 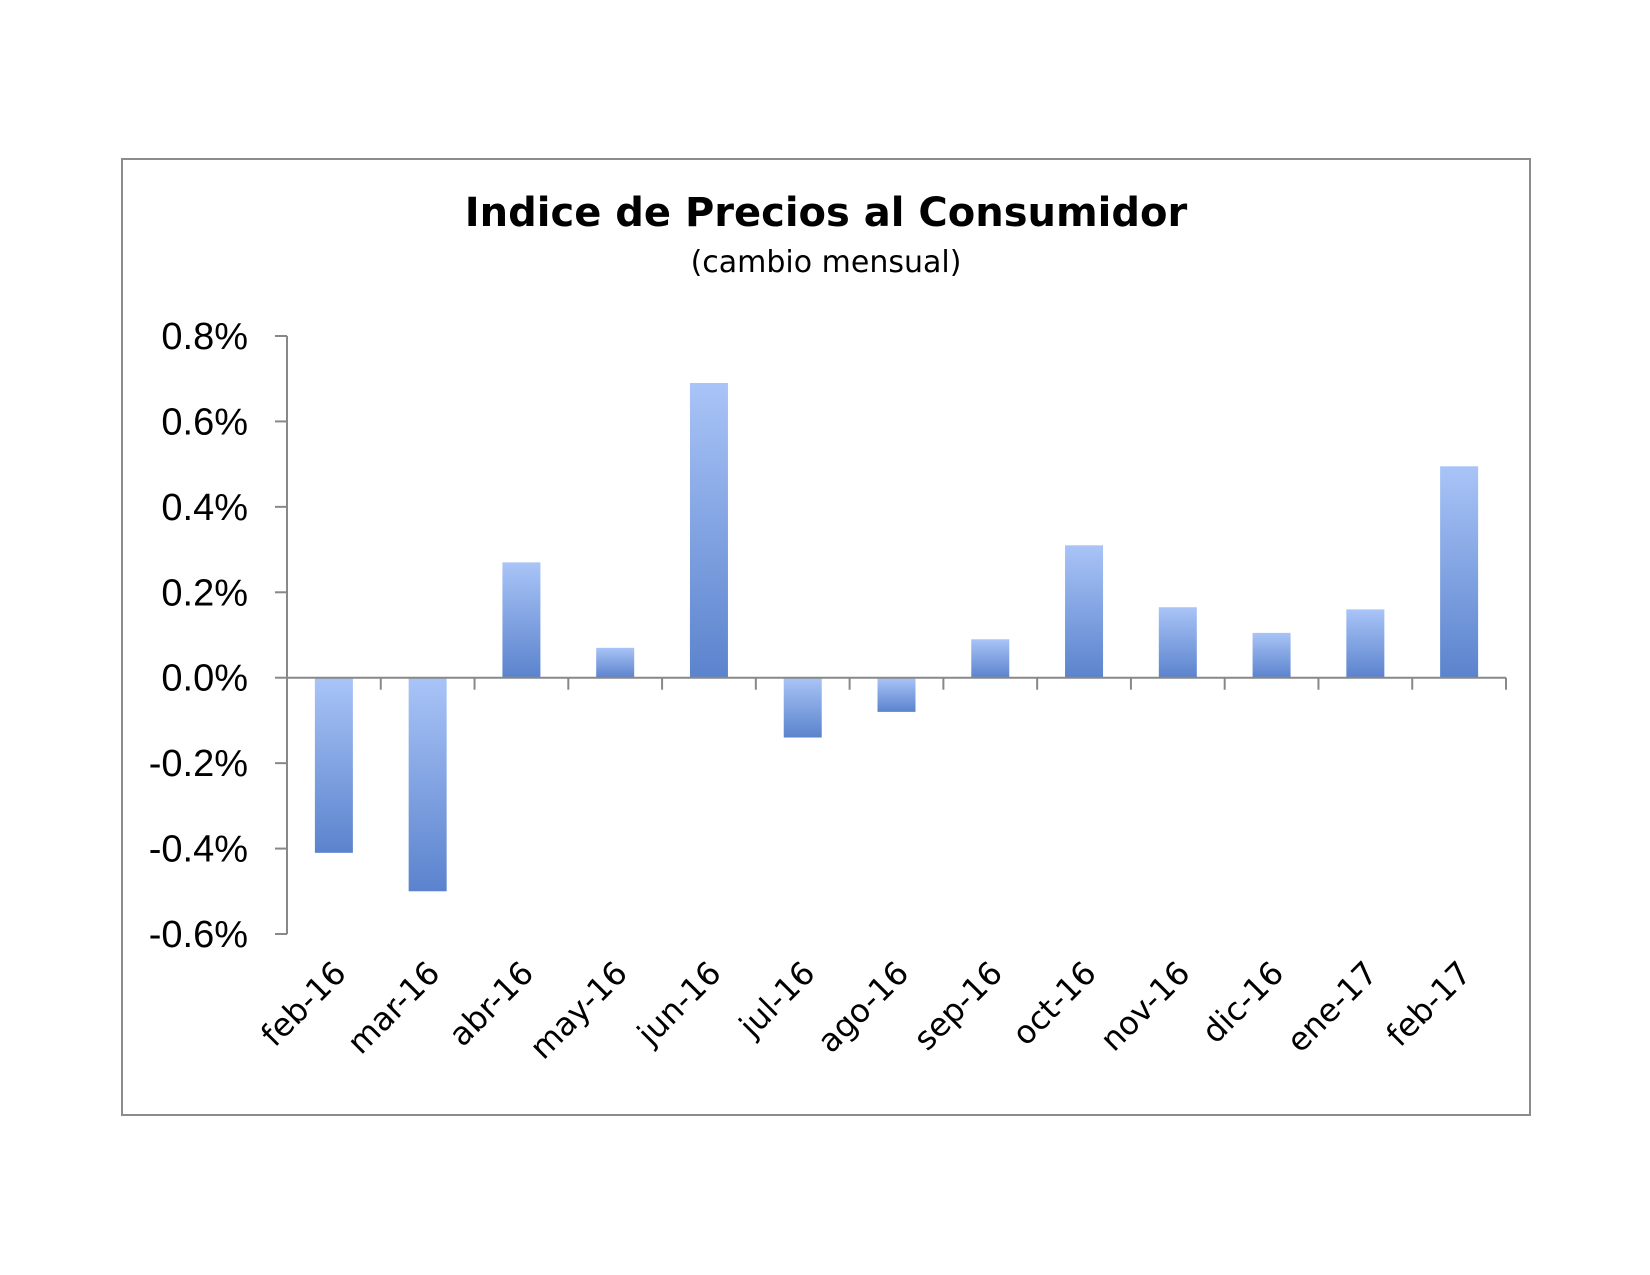 I want to click on chart-title: Indice de Precios al Consumidor, so click(x=826, y=213).